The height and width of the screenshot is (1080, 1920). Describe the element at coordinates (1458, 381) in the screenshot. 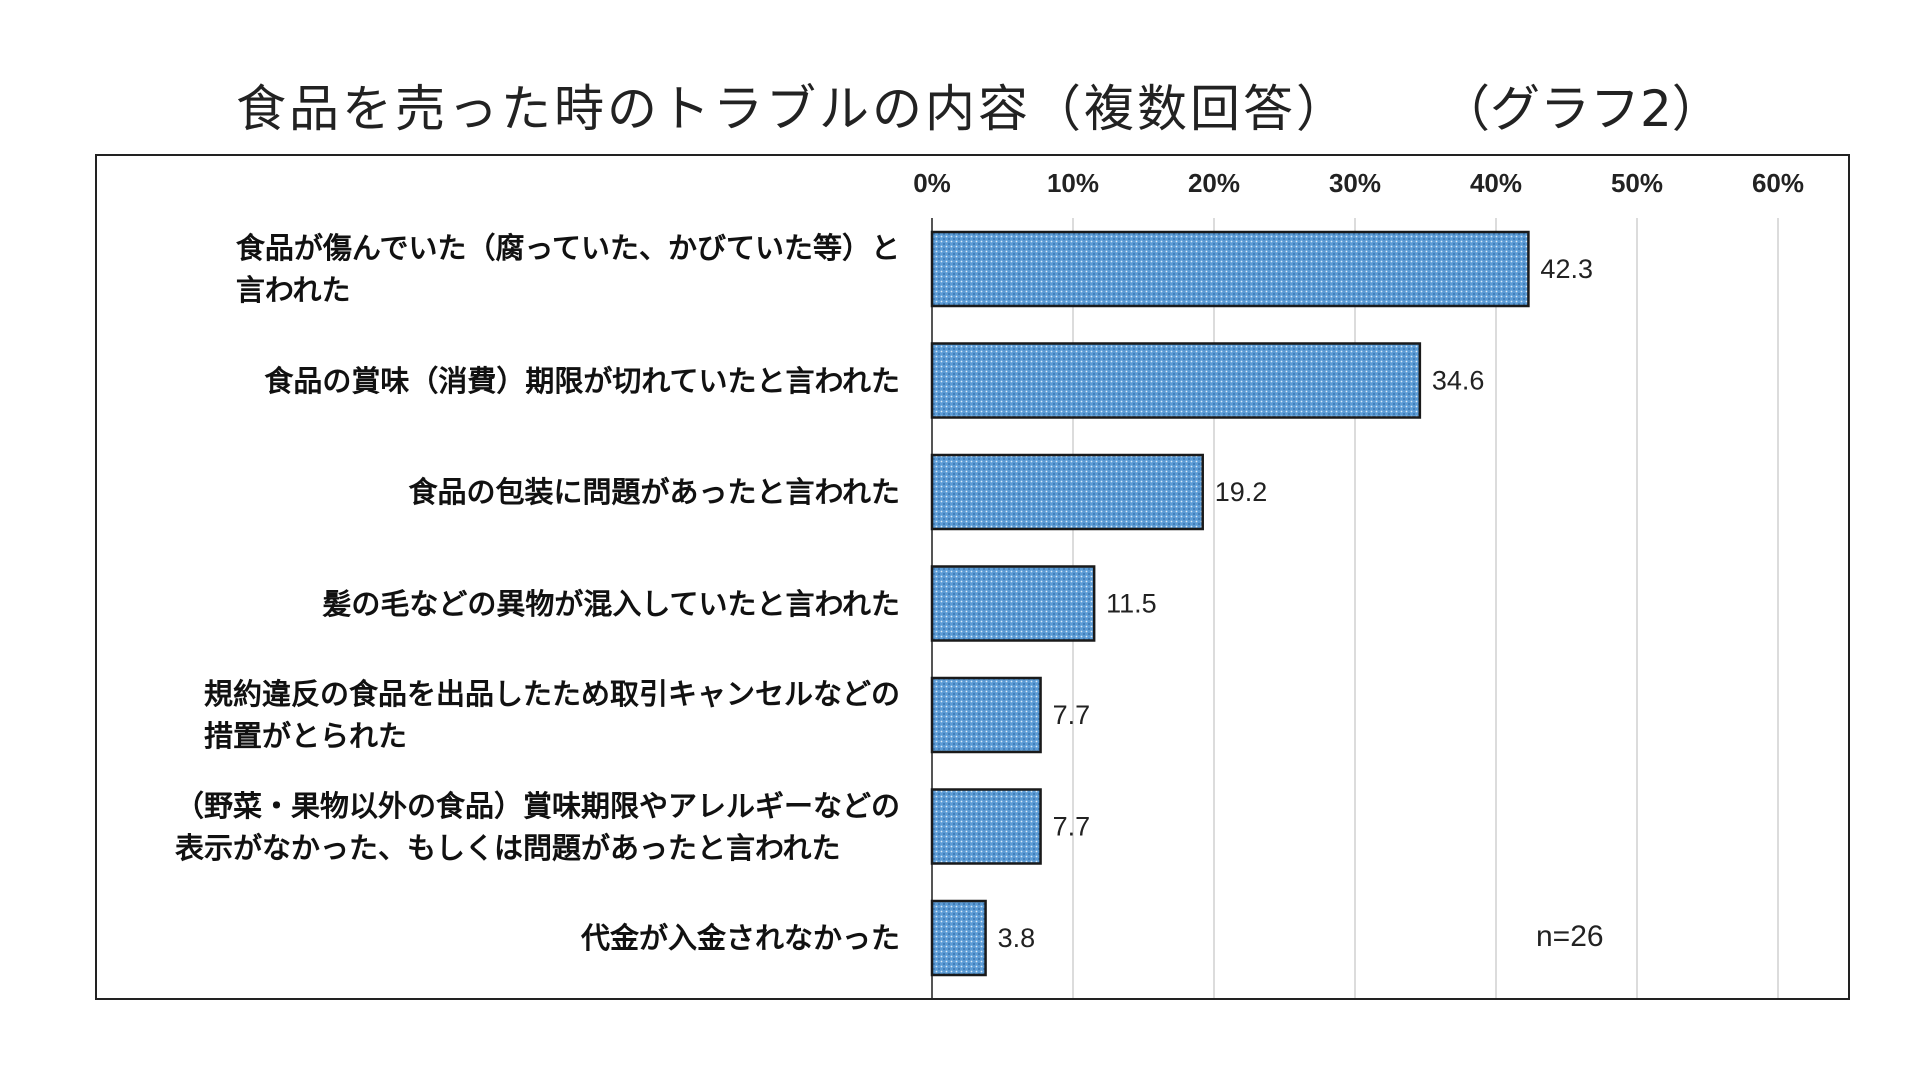

I see `data-label: 34.6` at that location.